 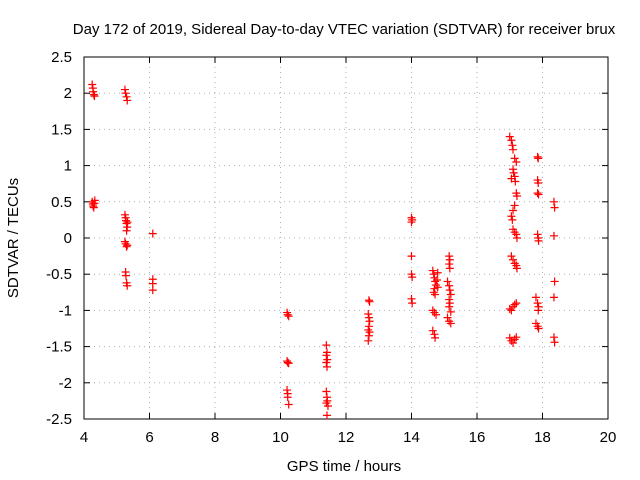 I want to click on x-tick-label: 10, so click(x=280, y=437).